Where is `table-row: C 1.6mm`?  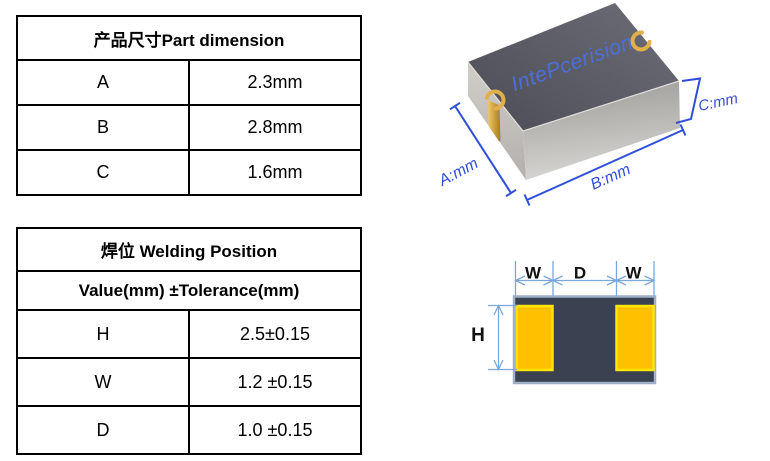
table-row: C 1.6mm is located at coordinates (189, 172).